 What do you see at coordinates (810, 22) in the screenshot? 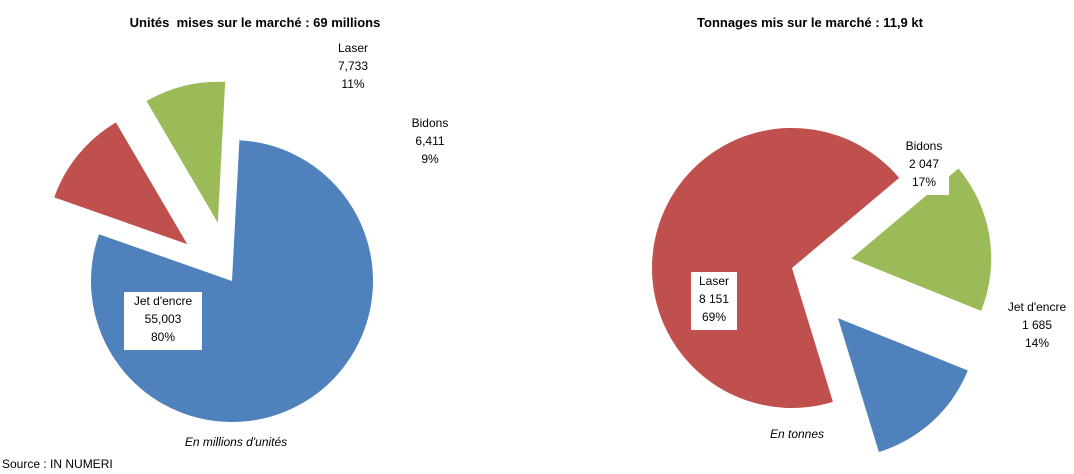
I see `chart-tonnage-title: Tonnages mis sur le marché : 11,9 kt` at bounding box center [810, 22].